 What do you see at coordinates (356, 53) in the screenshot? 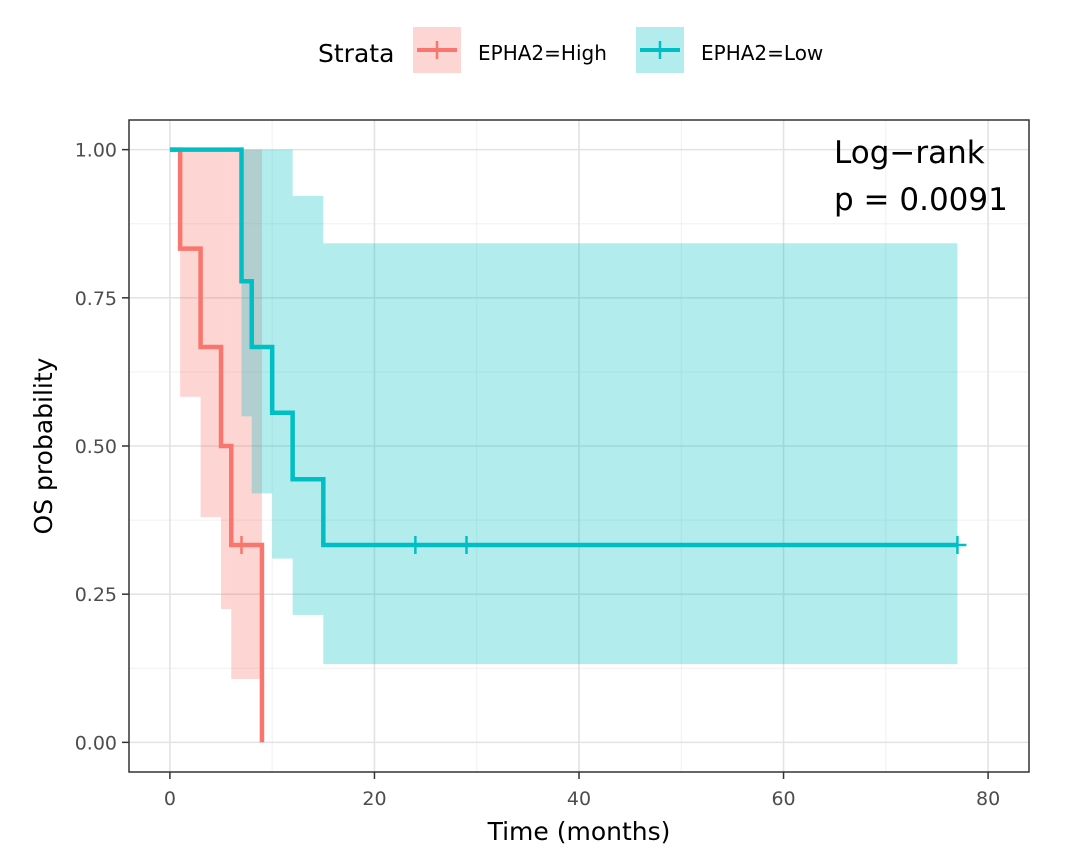
I see `legend-title: Strata` at bounding box center [356, 53].